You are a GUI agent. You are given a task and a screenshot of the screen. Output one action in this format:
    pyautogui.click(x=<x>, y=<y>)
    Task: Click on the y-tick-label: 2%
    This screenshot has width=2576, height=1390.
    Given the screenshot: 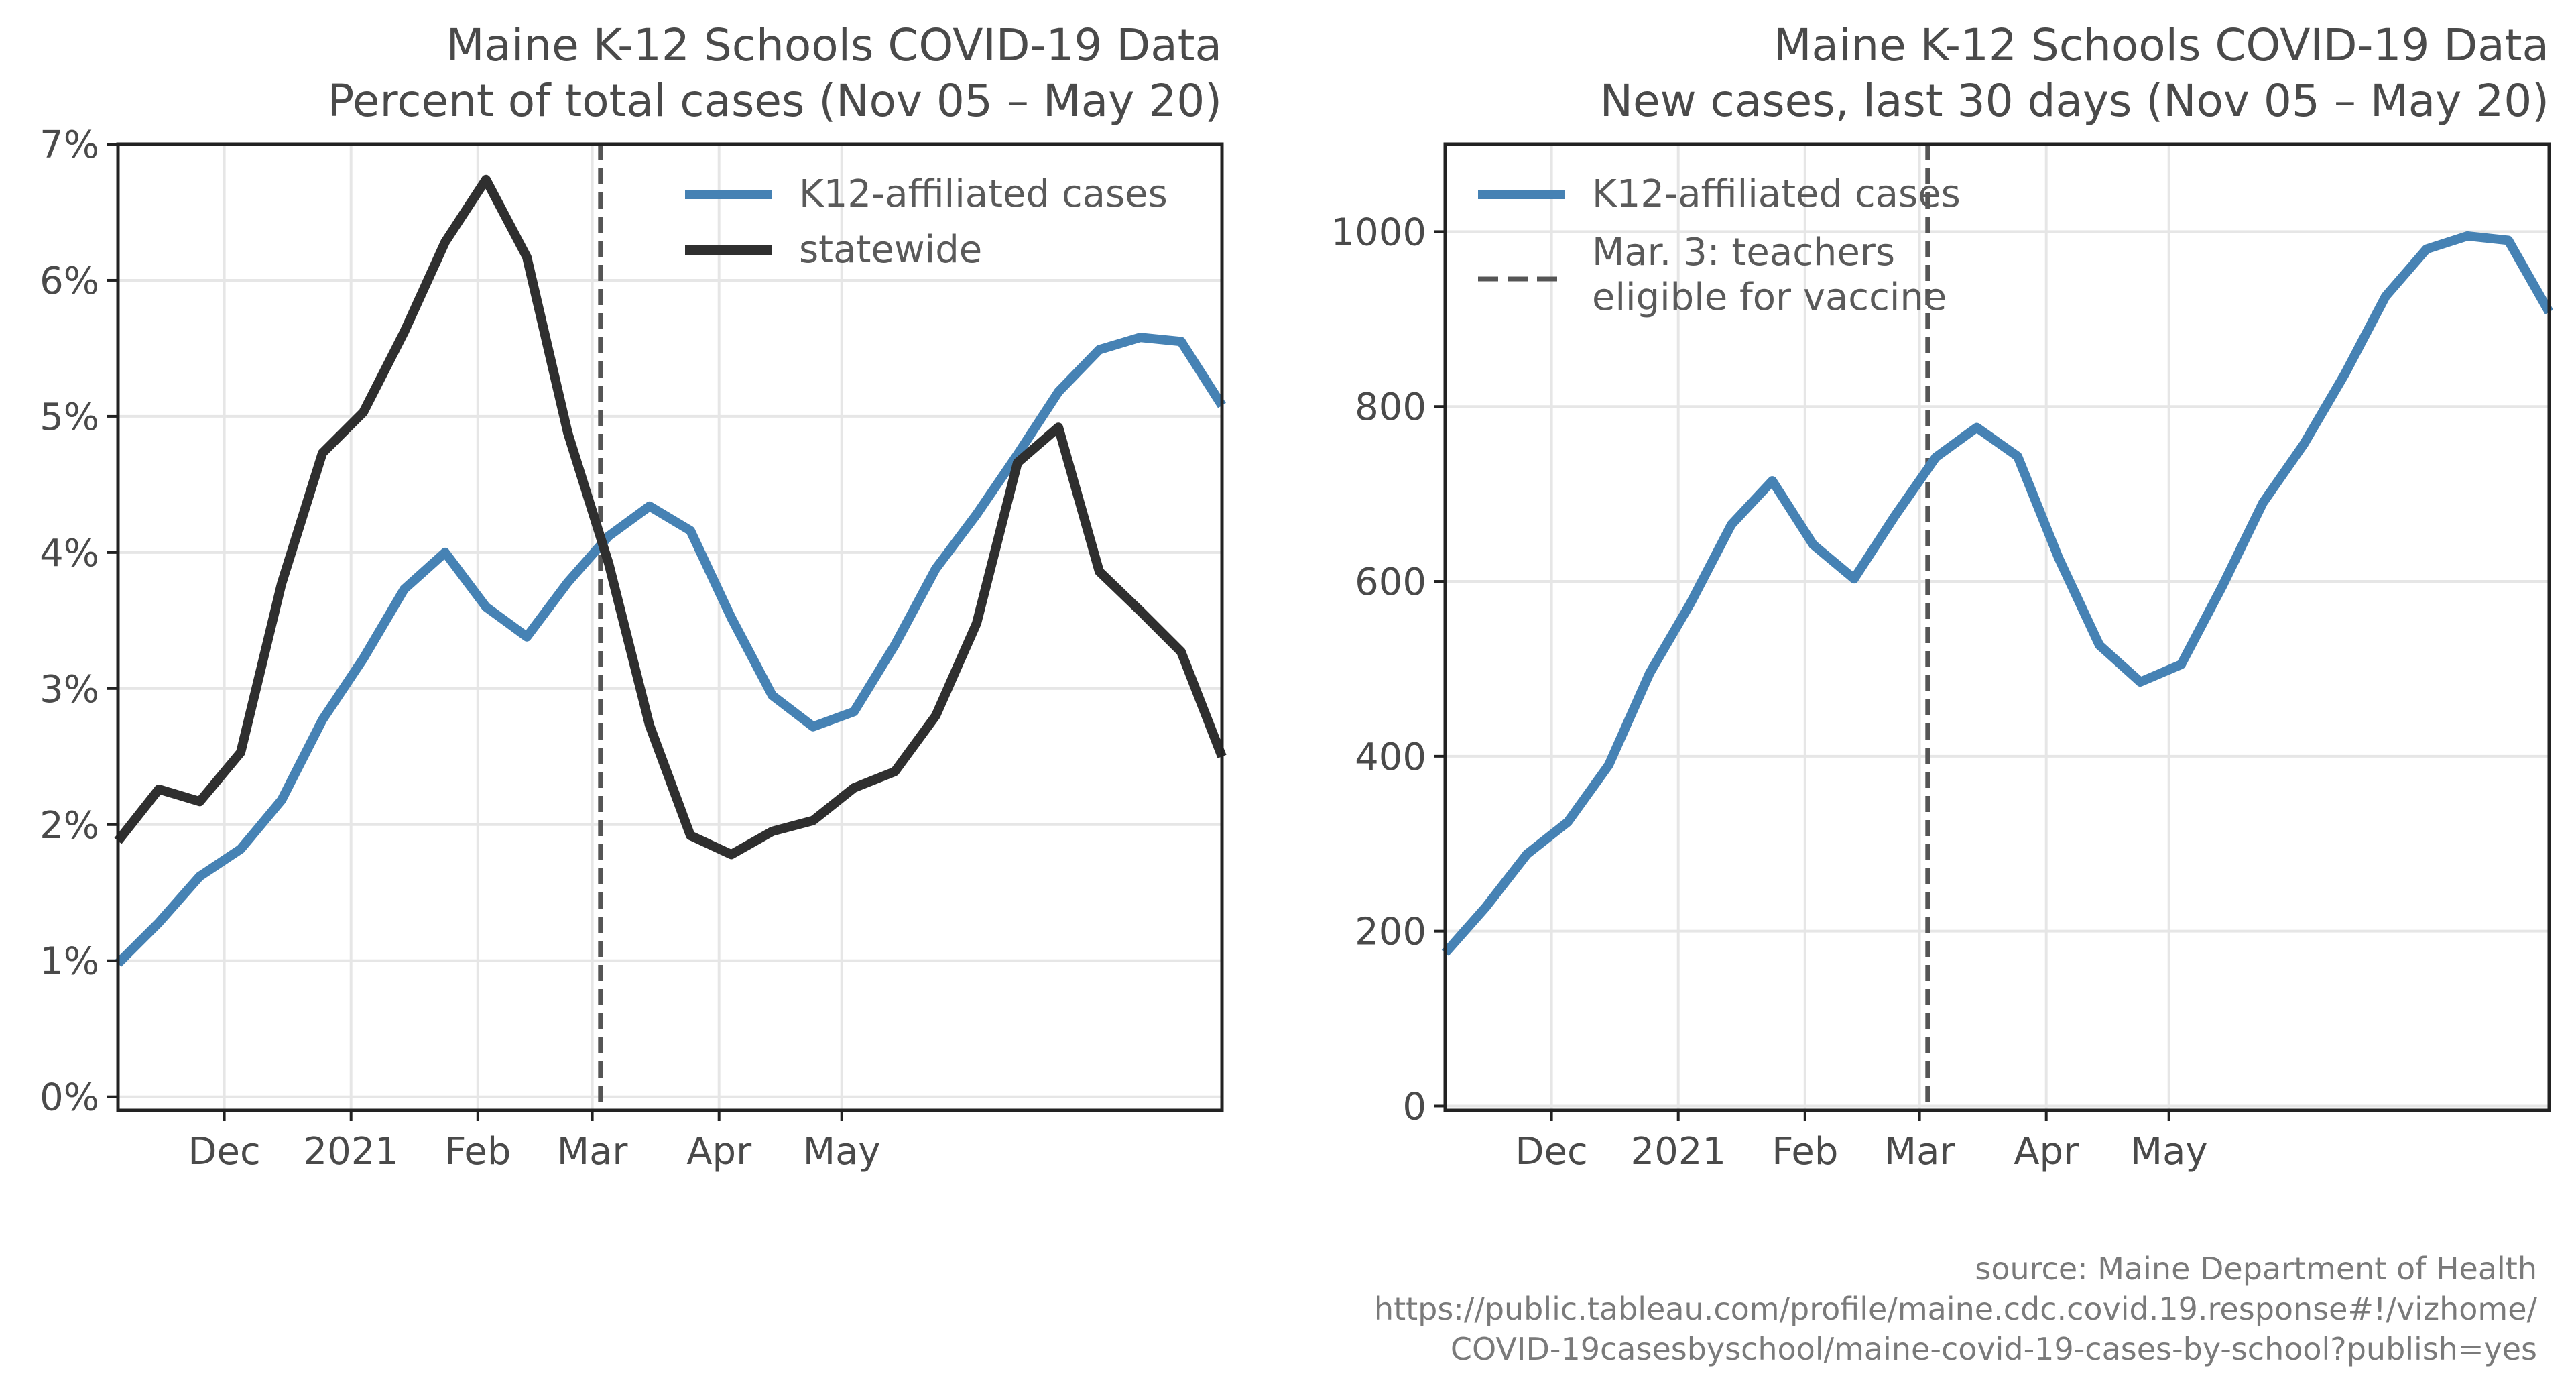 What is the action you would take?
    pyautogui.click(x=70, y=826)
    